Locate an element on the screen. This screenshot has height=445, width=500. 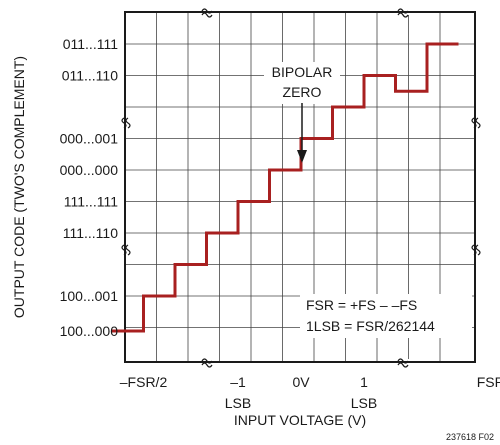
bipolar-zero-arrowhead is located at coordinates (302, 156).